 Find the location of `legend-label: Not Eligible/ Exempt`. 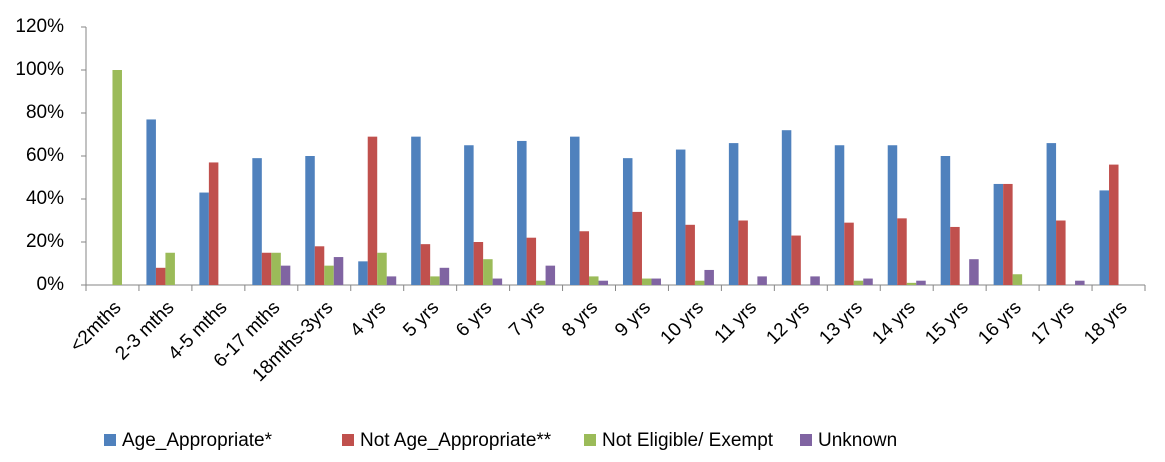

legend-label: Not Eligible/ Exempt is located at coordinates (688, 440).